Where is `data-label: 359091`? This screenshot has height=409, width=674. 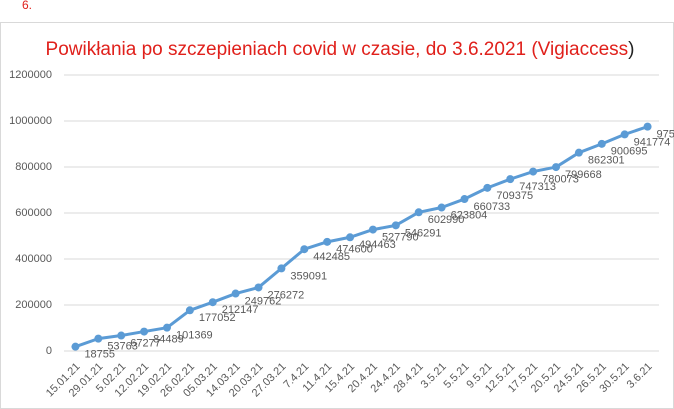 data-label: 359091 is located at coordinates (308, 276).